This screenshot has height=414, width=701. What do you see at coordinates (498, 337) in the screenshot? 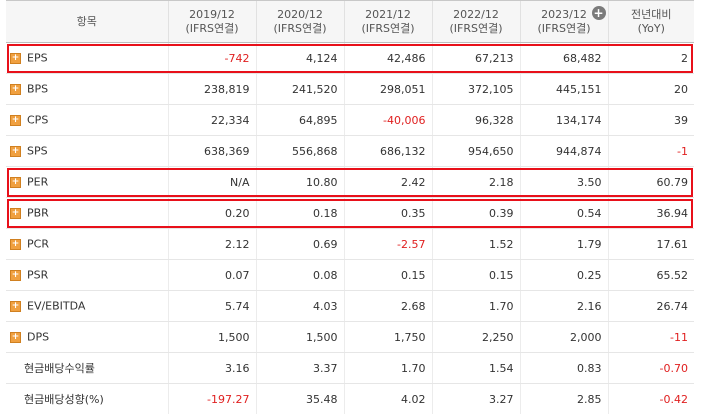
I see `cell-value: 2,250` at bounding box center [498, 337].